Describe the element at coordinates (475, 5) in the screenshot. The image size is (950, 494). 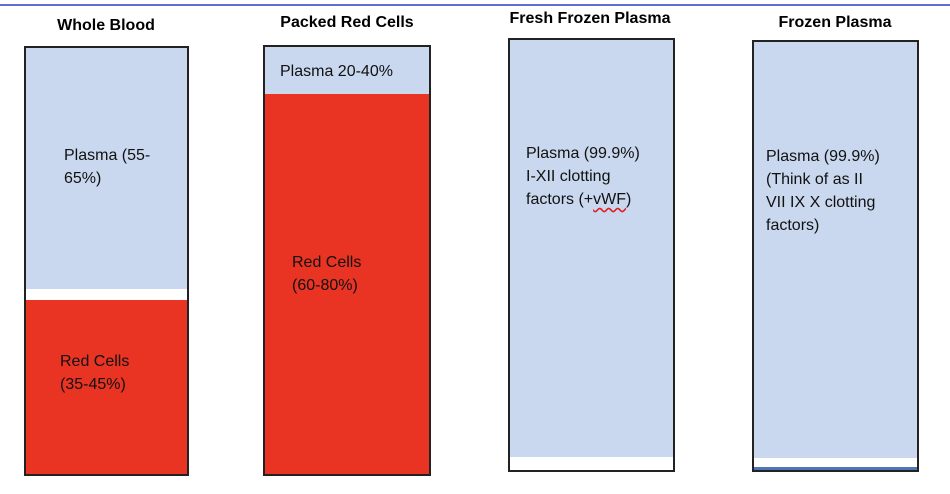
I see `top-rule` at that location.